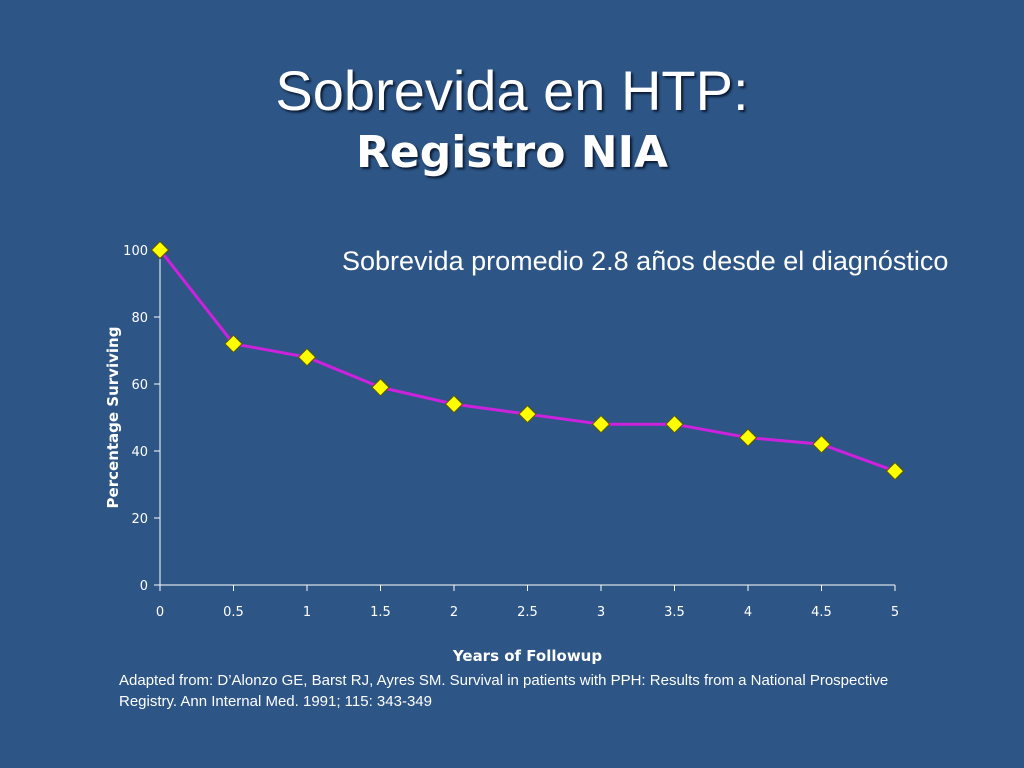  What do you see at coordinates (512, 152) in the screenshot?
I see `title-line-2: Registro NIA` at bounding box center [512, 152].